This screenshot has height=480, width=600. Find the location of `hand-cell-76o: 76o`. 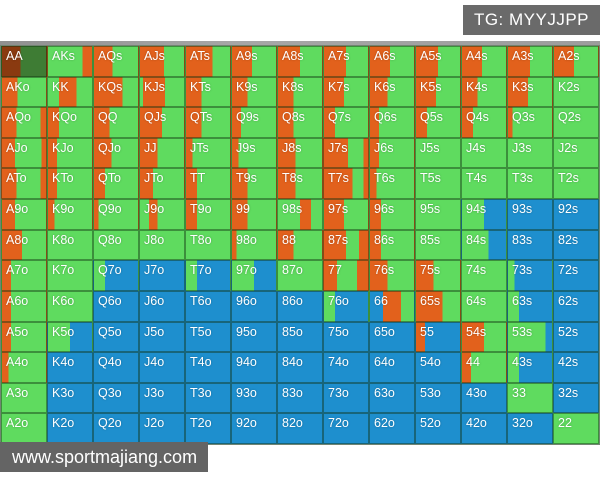

hand-cell-76o: 76o is located at coordinates (346, 306).